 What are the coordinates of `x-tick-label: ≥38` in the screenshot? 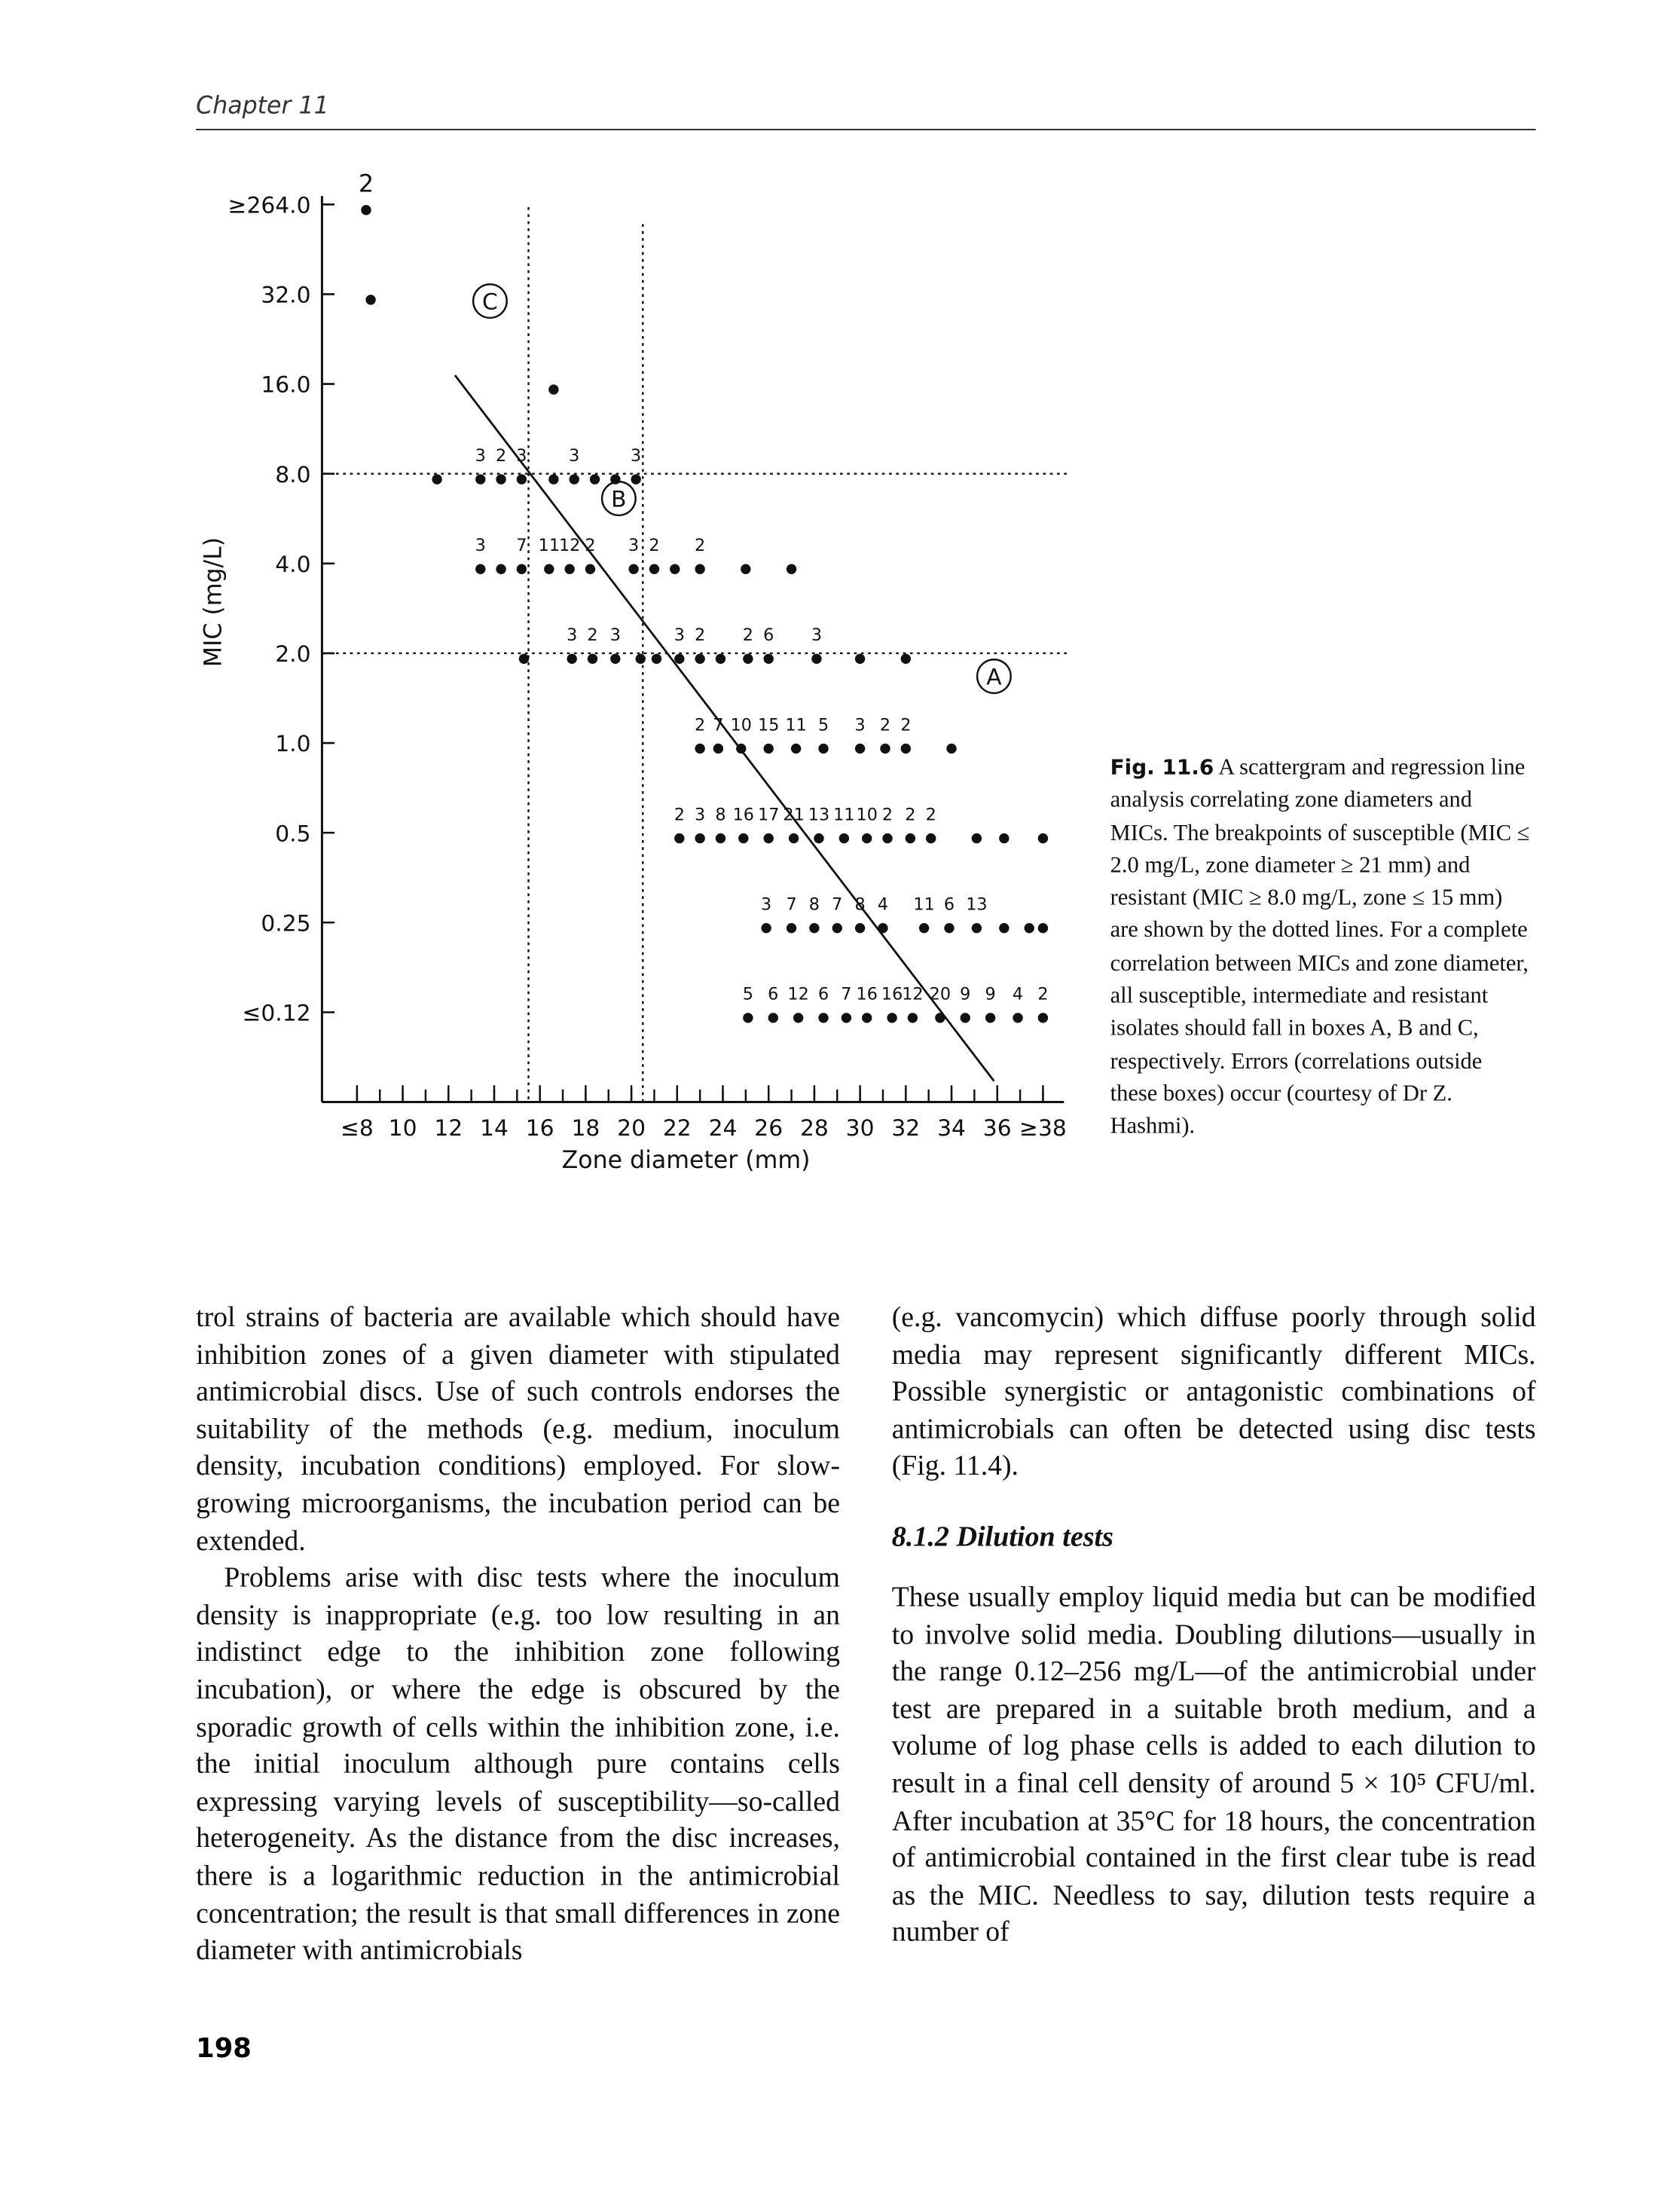 It's located at (1043, 1128).